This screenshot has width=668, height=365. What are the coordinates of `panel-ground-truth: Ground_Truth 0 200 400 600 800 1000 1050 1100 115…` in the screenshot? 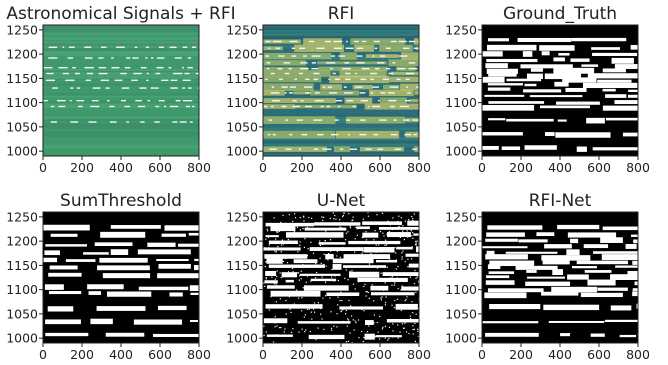 It's located at (547, 89).